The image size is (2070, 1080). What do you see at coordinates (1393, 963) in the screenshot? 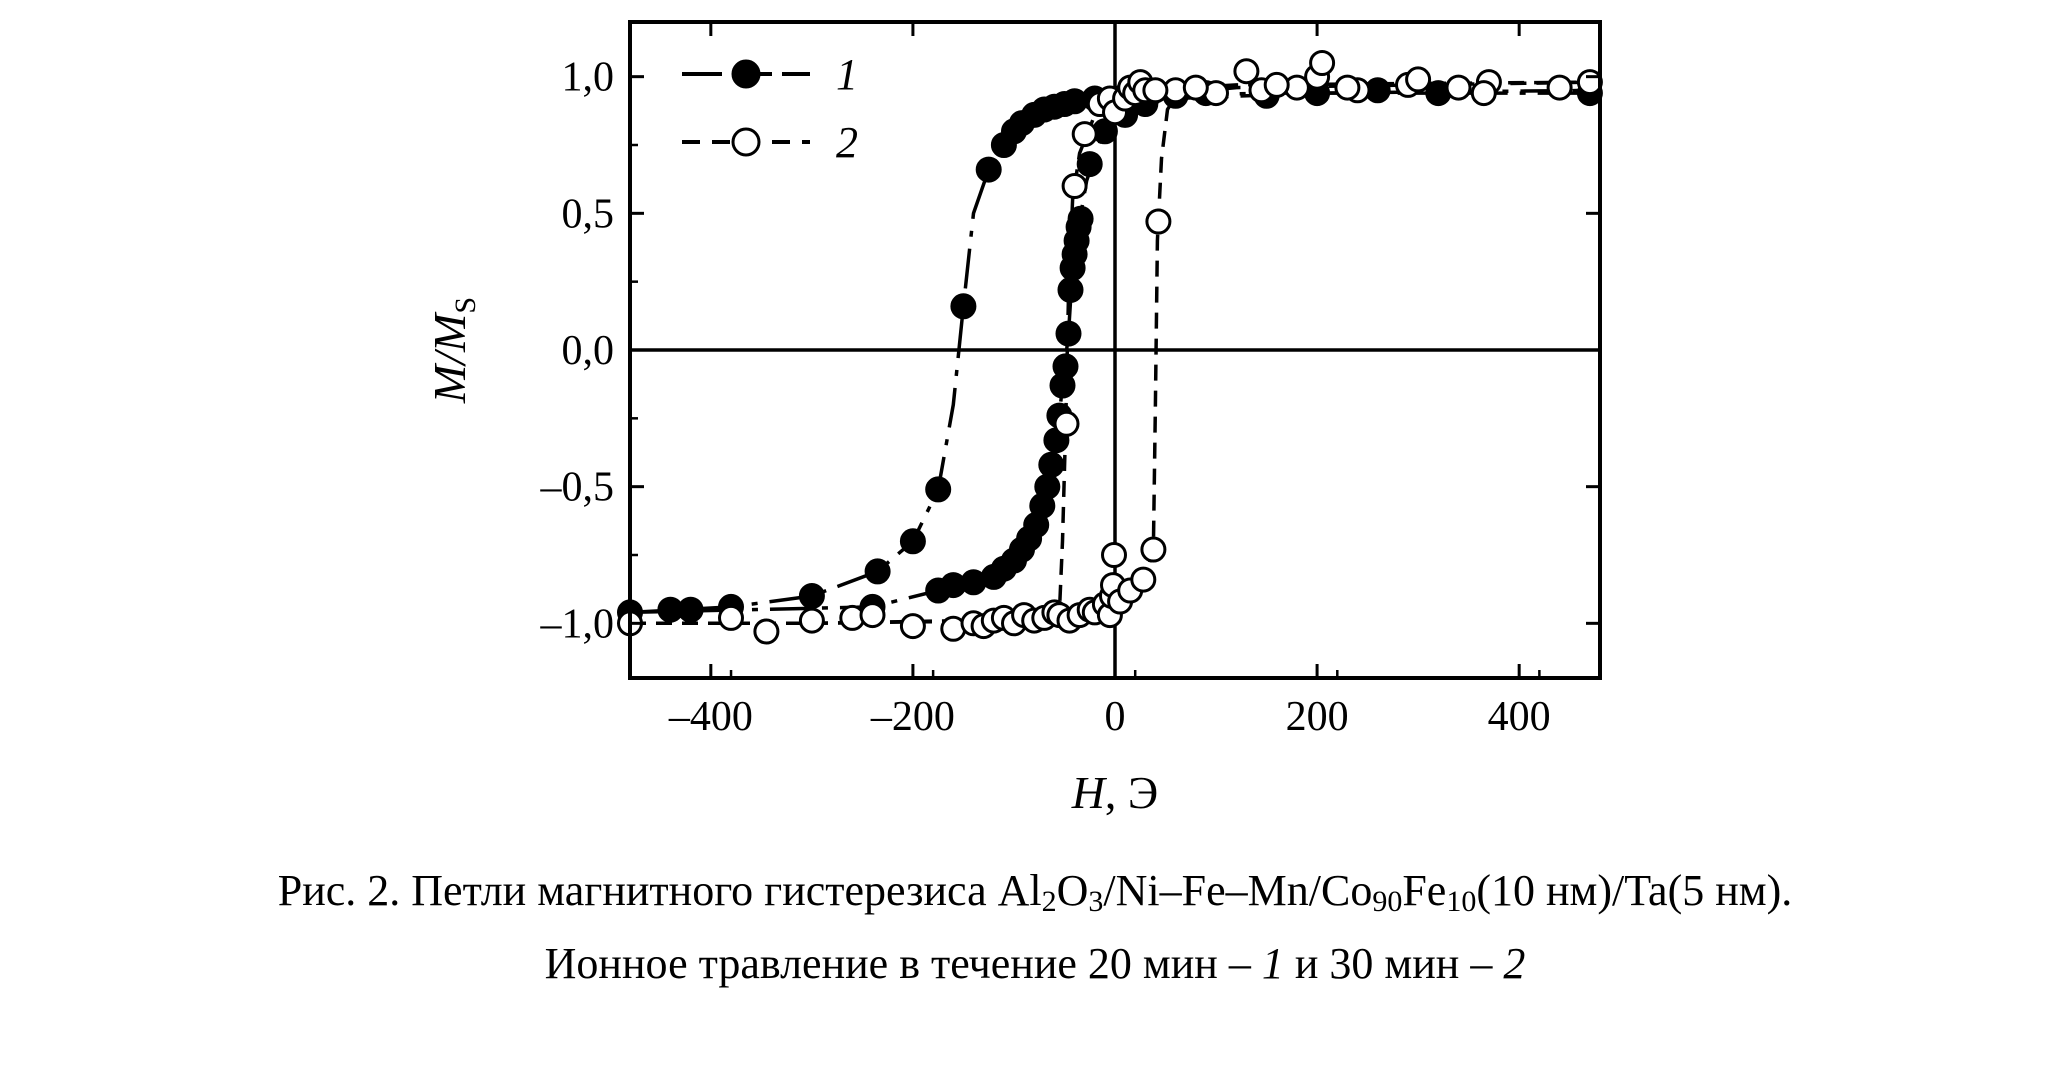
I see `caption-text: и 30 мин –` at bounding box center [1393, 963].